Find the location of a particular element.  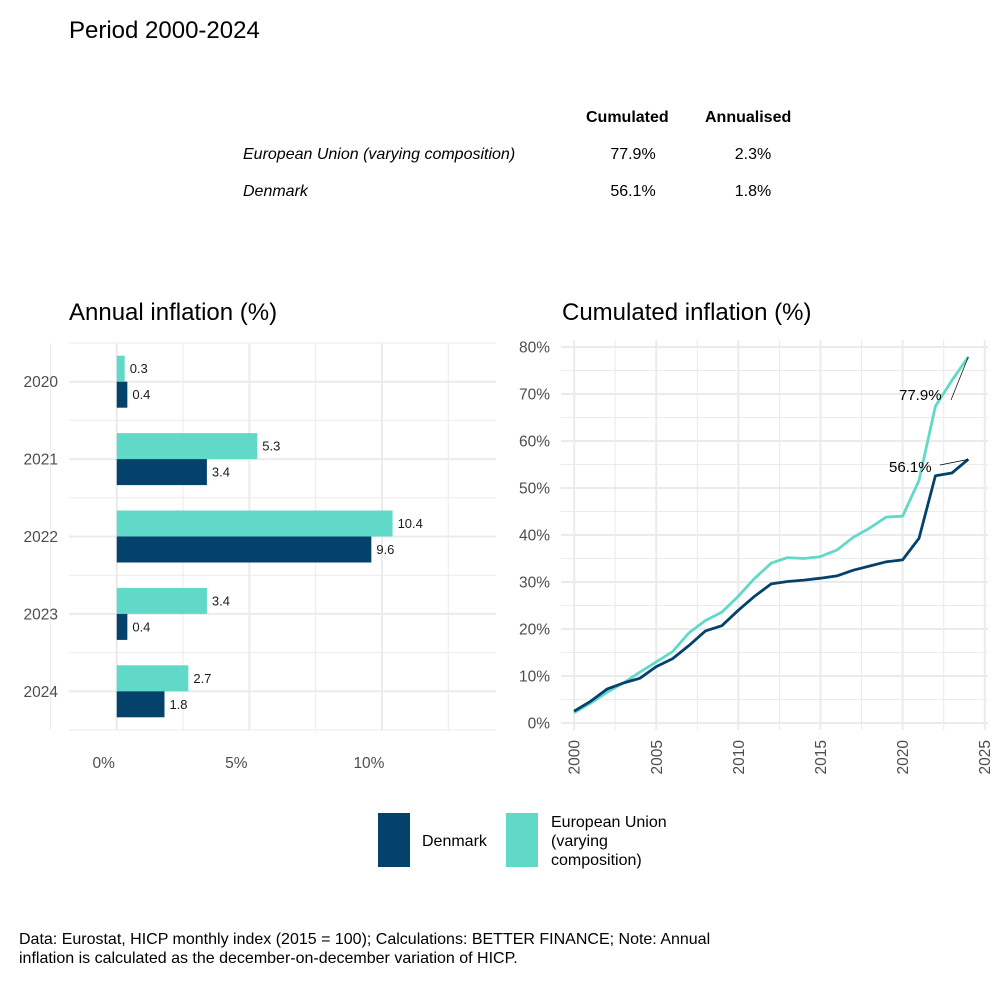

bar-denmark-2020 is located at coordinates (122, 394).